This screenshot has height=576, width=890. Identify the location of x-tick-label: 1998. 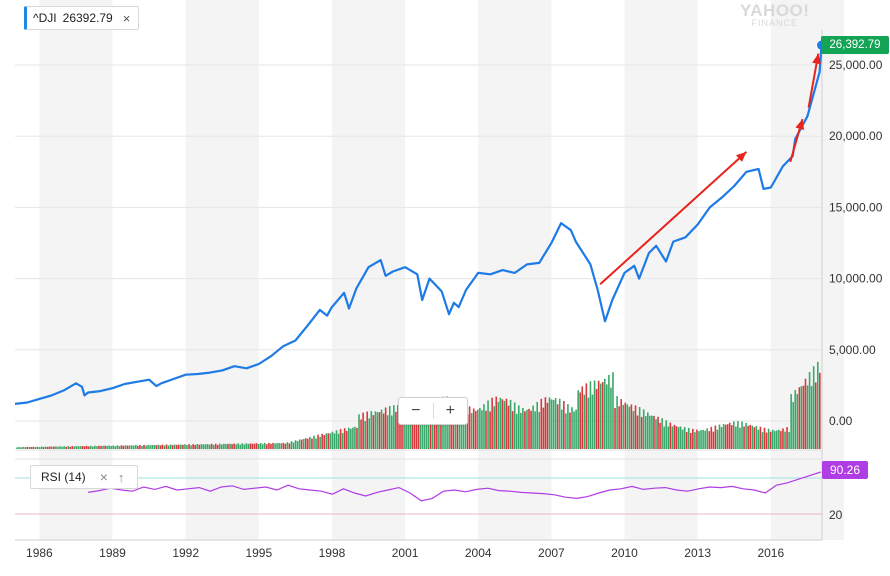
(332, 553).